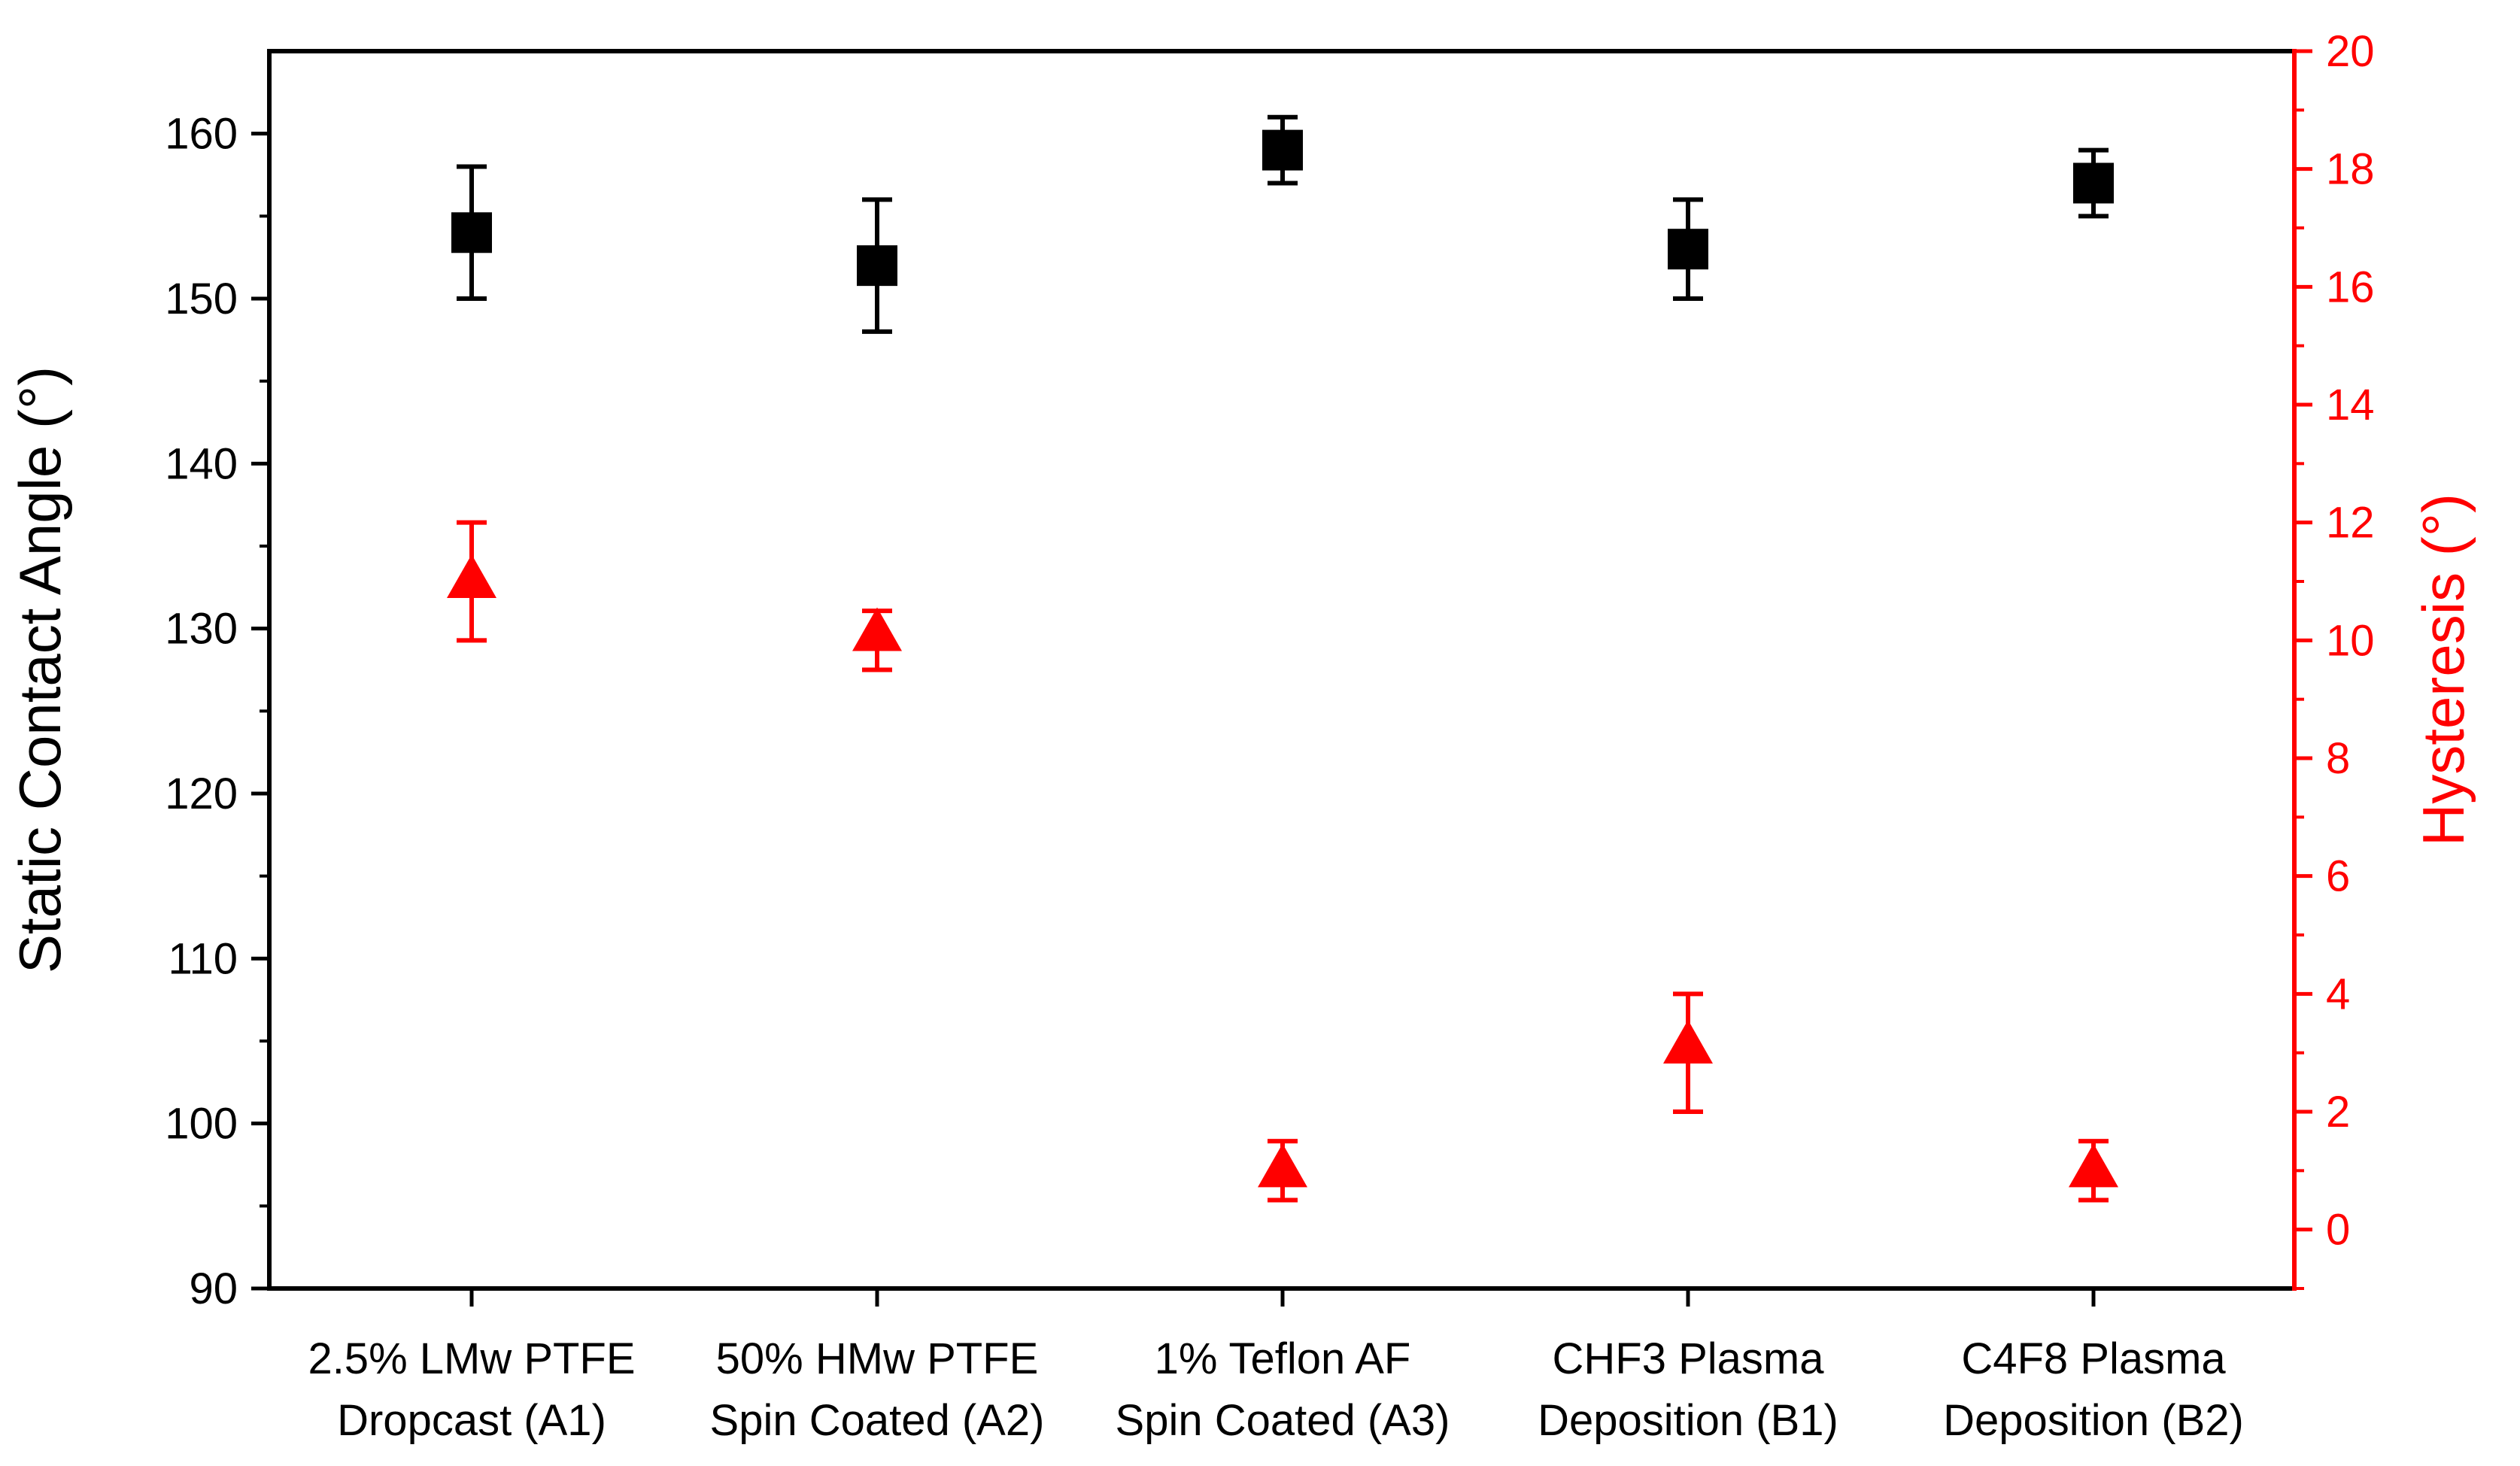  What do you see at coordinates (1283, 1358) in the screenshot?
I see `category-label: 1% Teflon AF` at bounding box center [1283, 1358].